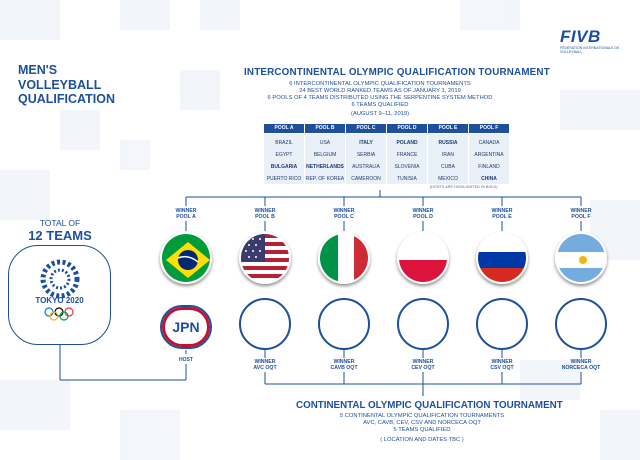  Describe the element at coordinates (325, 143) in the screenshot. I see `pool-team: USA` at that location.